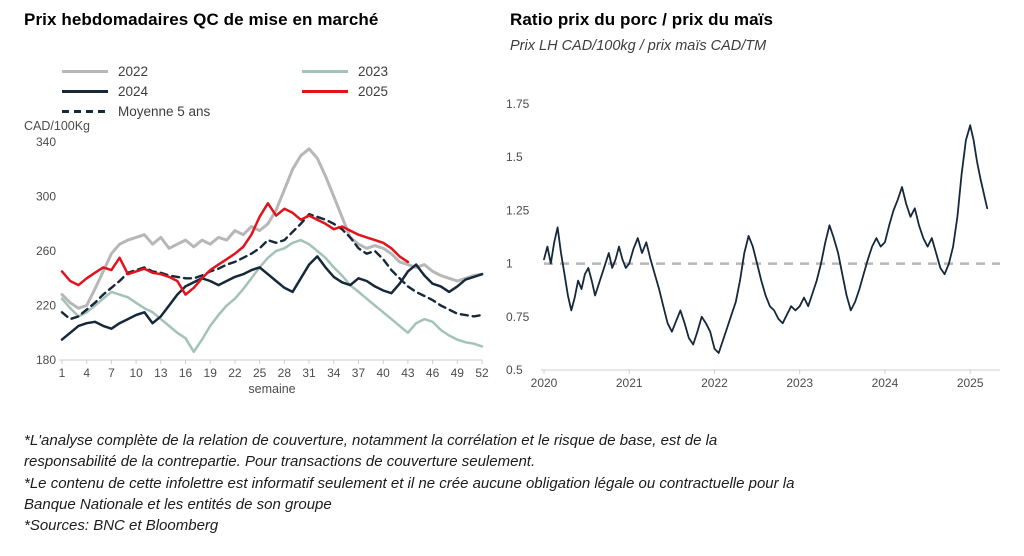 The width and height of the screenshot is (1024, 556). What do you see at coordinates (85, 91) in the screenshot?
I see `legend-swatch-2024` at bounding box center [85, 91].